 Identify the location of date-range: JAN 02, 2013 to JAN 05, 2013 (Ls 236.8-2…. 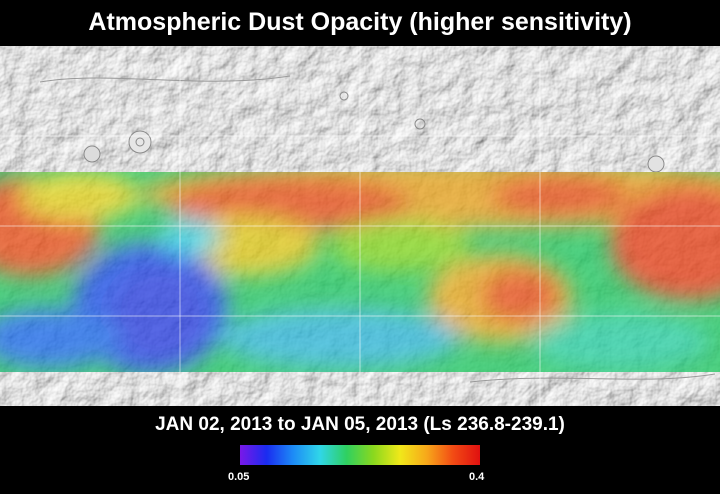
(360, 424).